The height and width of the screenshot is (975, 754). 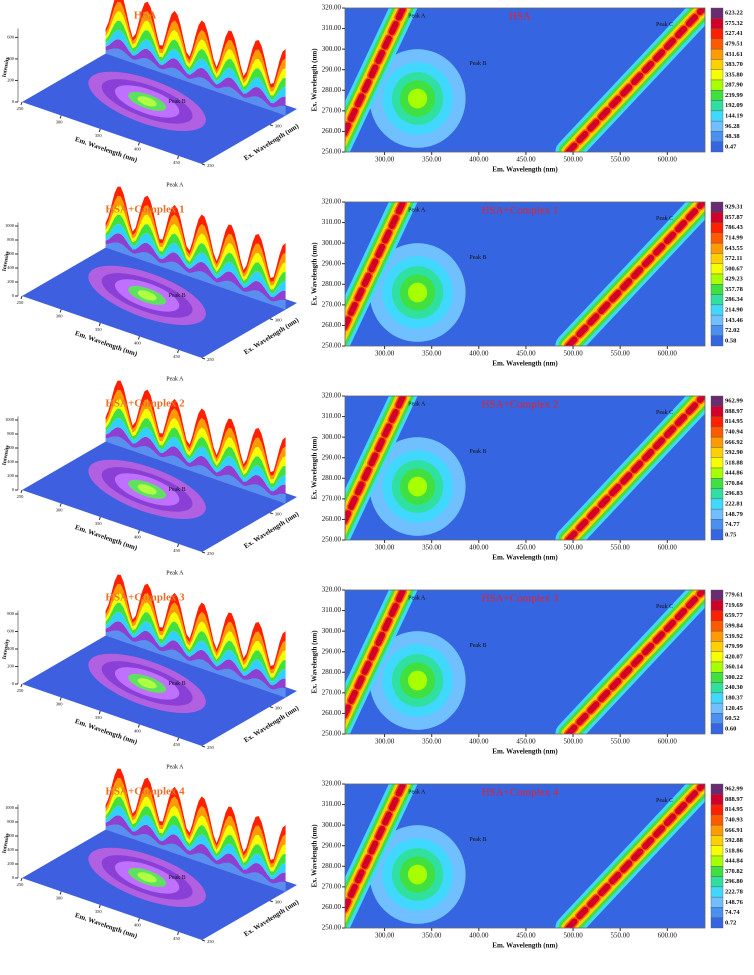 I want to click on colorbar-label: 286.34, so click(x=734, y=299).